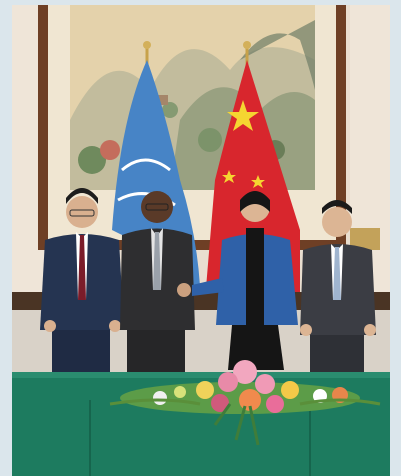 This screenshot has width=401, height=476. What do you see at coordinates (338, 287) in the screenshot?
I see `person-right` at bounding box center [338, 287].